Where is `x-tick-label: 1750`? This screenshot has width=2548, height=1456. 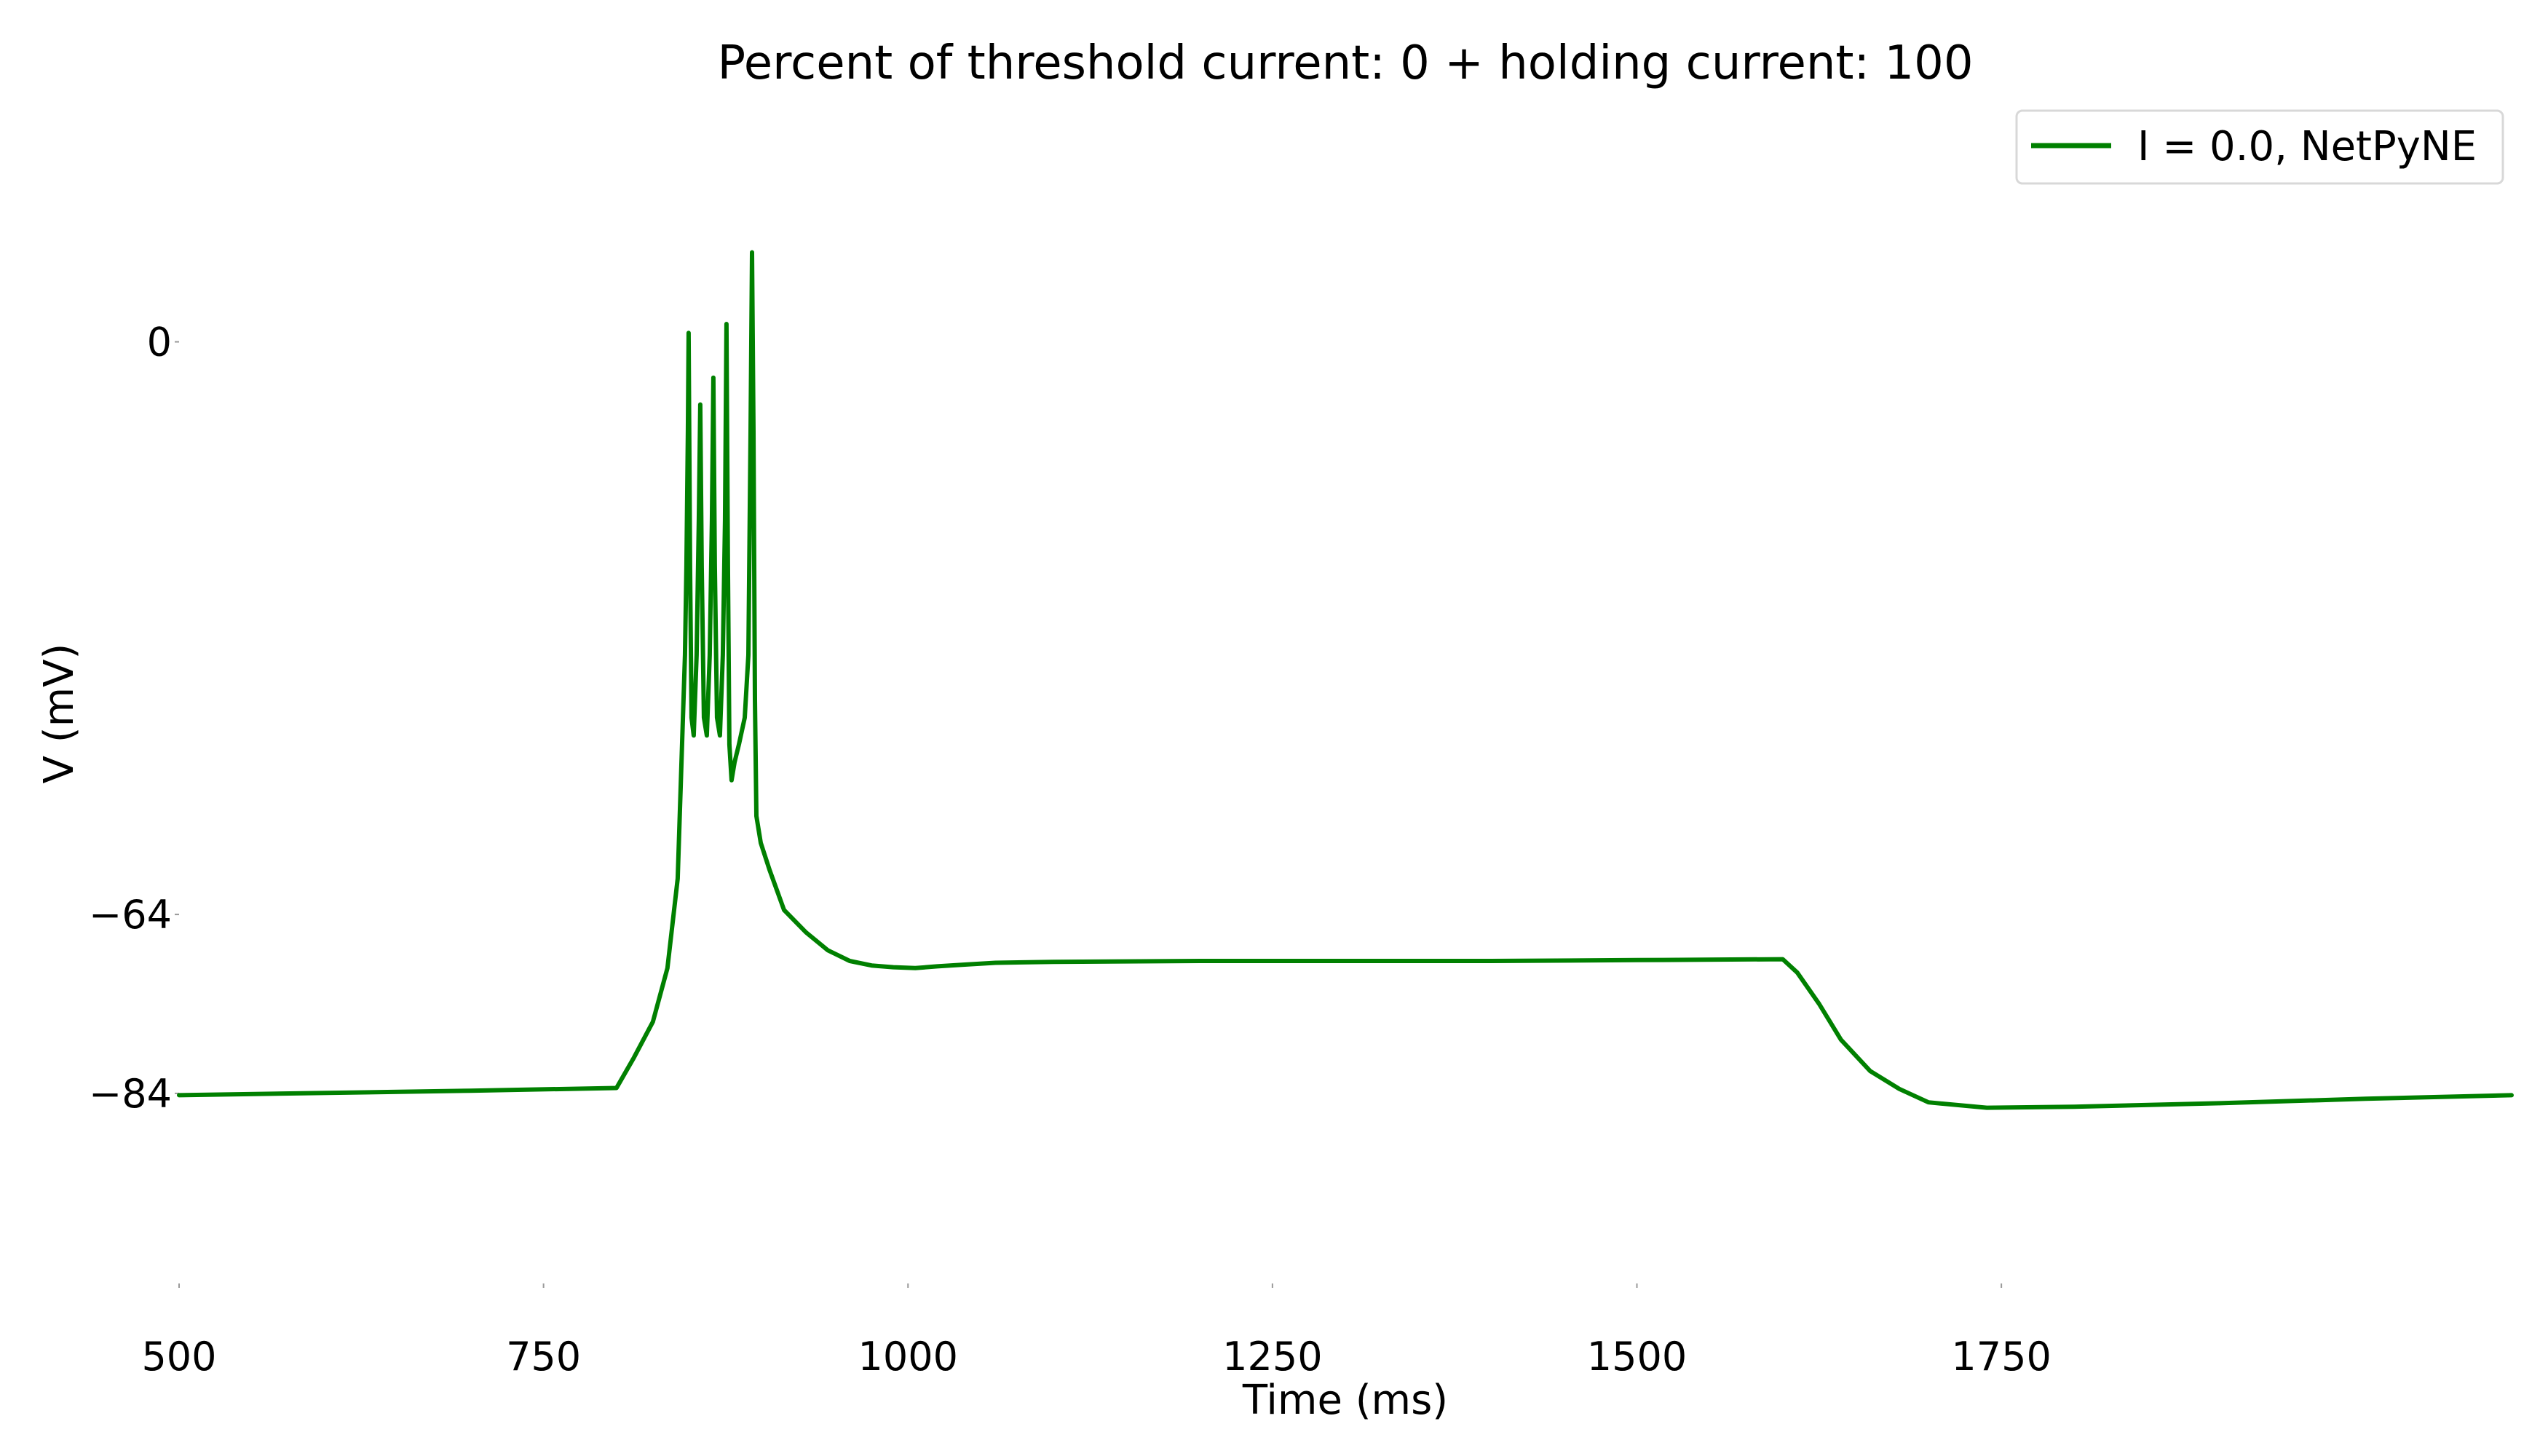
x-tick-label: 1750 is located at coordinates (2001, 1357).